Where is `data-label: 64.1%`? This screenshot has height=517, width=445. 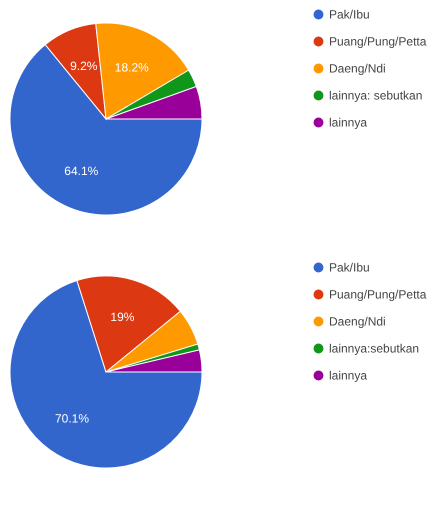
data-label: 64.1% is located at coordinates (81, 171).